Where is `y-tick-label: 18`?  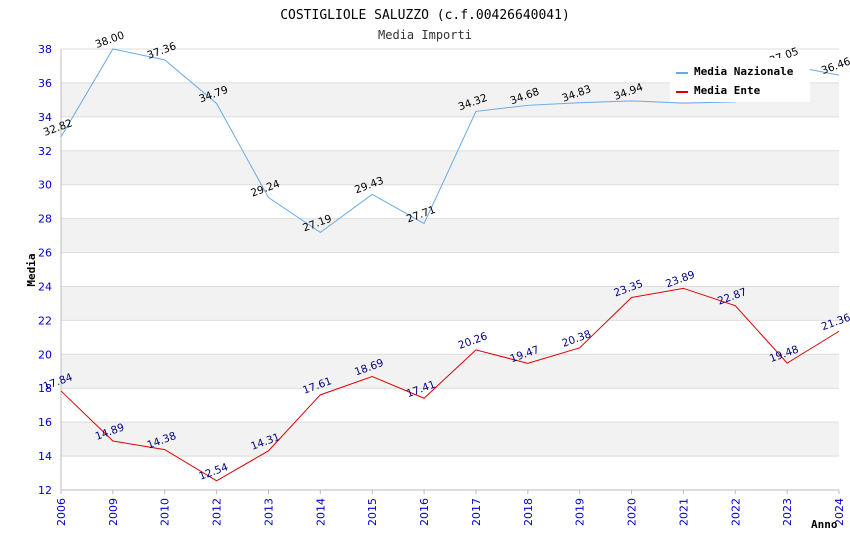
y-tick-label: 18 is located at coordinates (45, 388).